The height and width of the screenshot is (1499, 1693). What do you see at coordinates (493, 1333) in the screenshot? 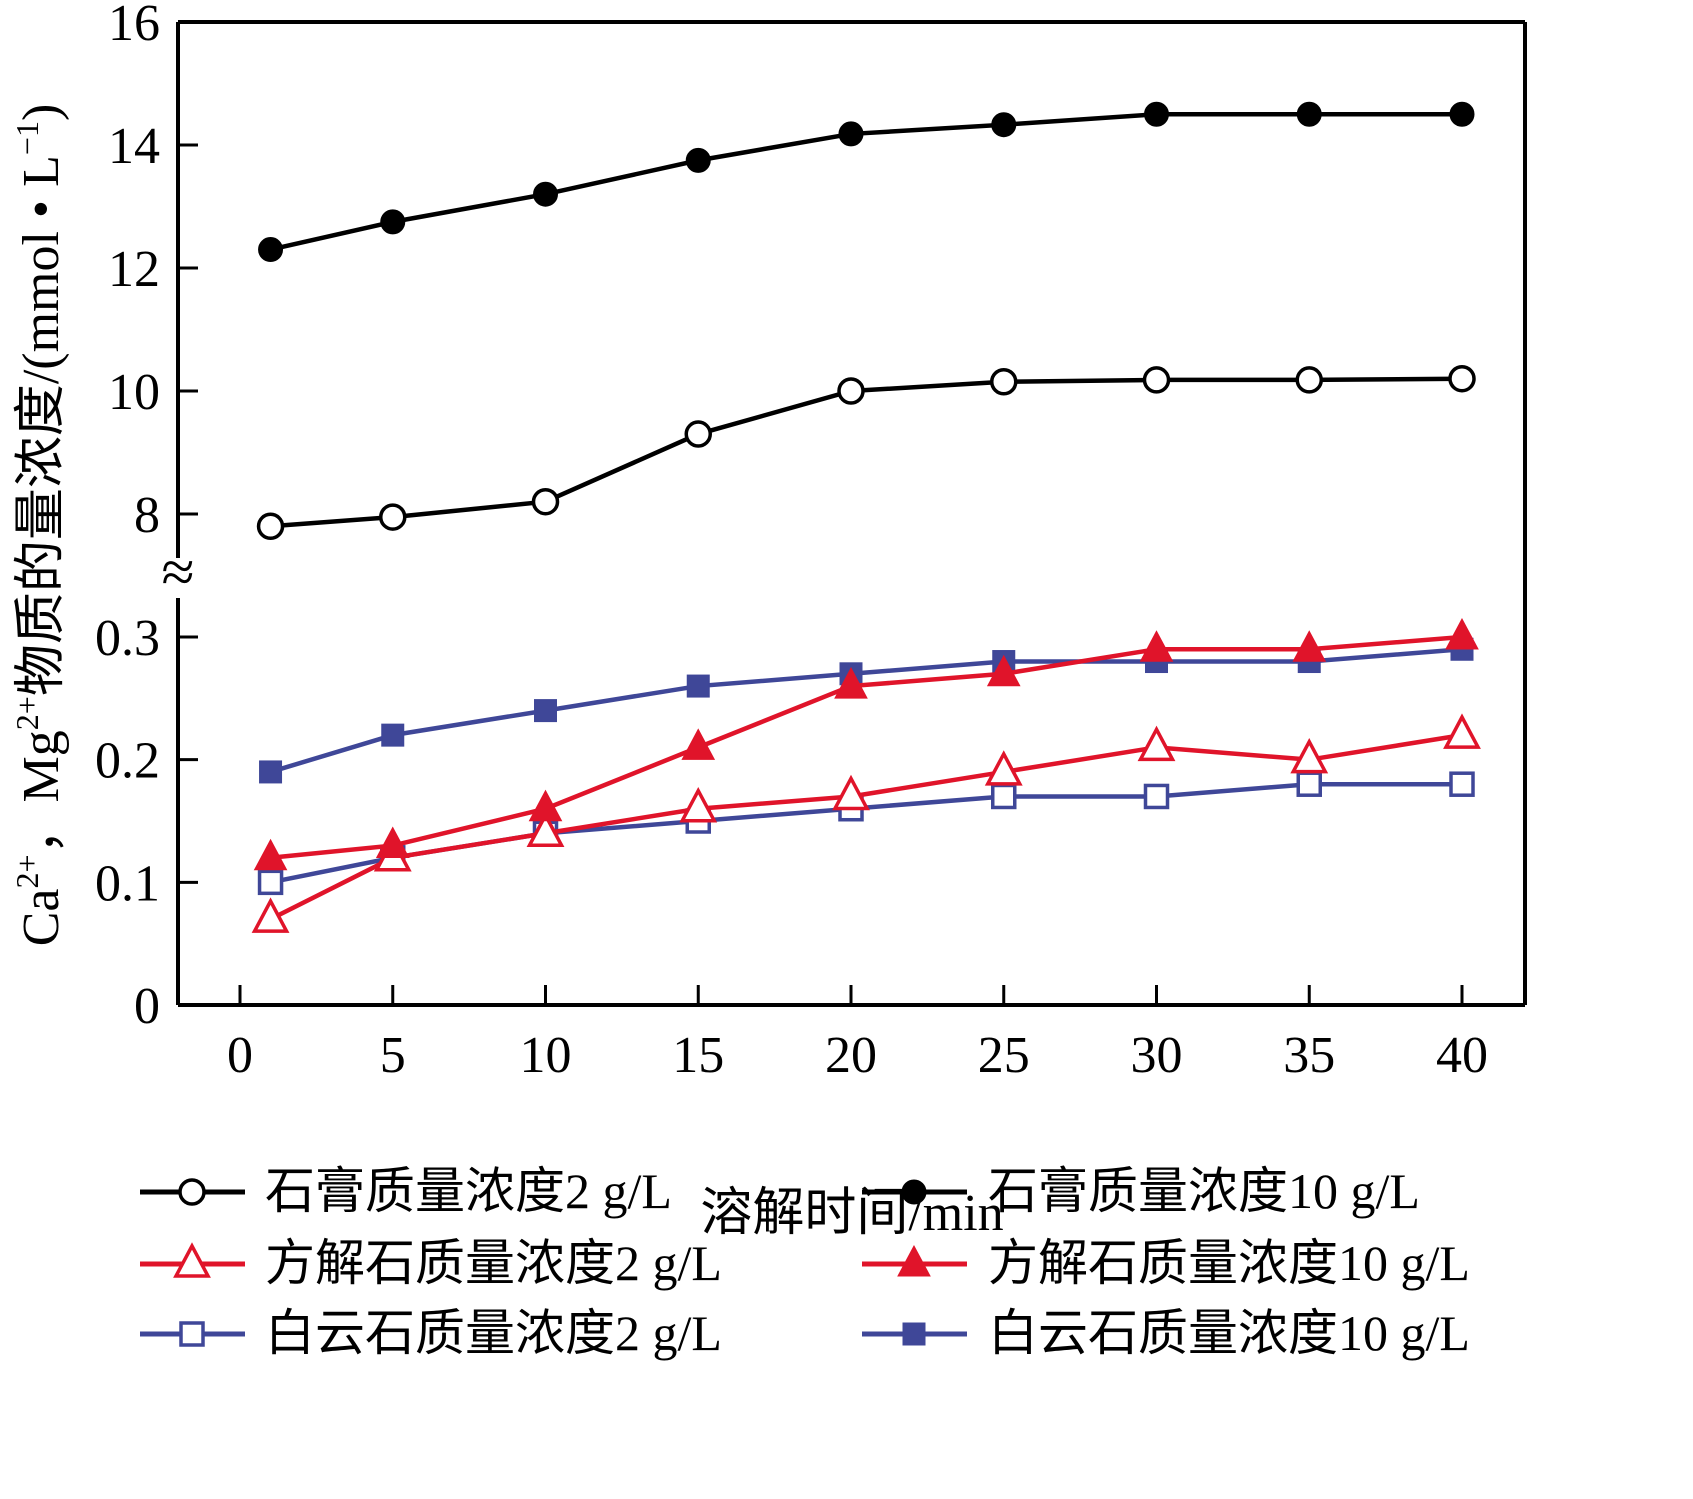
I see `legend-label: 白云石质量浓度2 g/L` at bounding box center [493, 1333].